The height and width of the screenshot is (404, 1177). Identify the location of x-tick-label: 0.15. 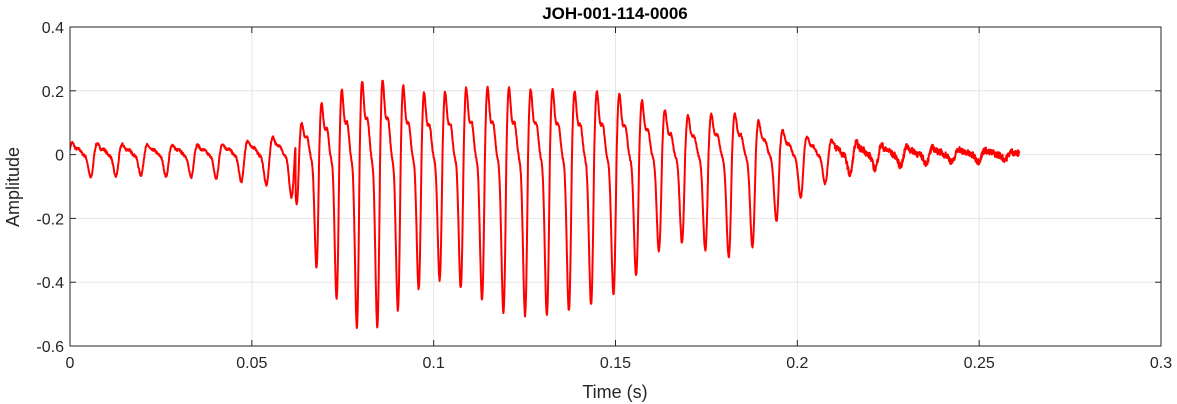
(615, 363).